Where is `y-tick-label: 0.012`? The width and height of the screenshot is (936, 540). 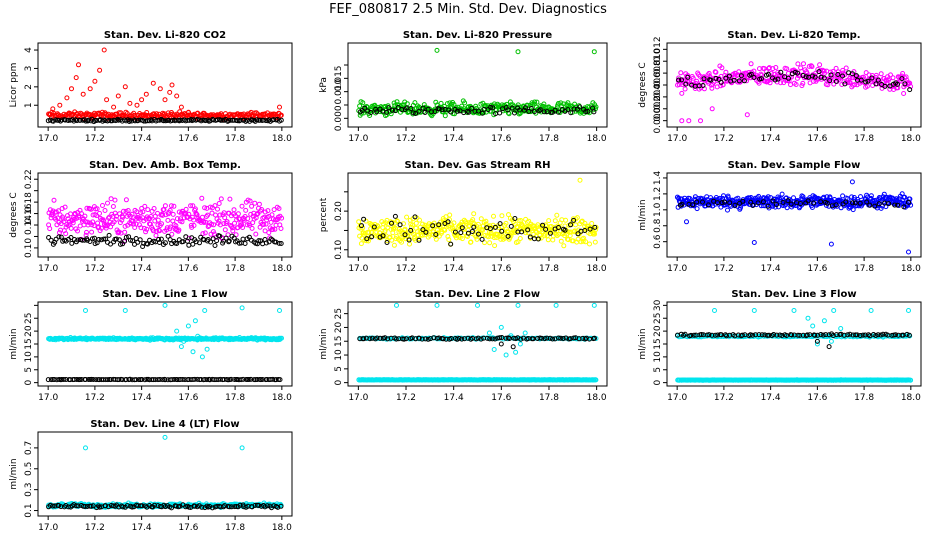
y-tick-label: 0.012 is located at coordinates (658, 49).